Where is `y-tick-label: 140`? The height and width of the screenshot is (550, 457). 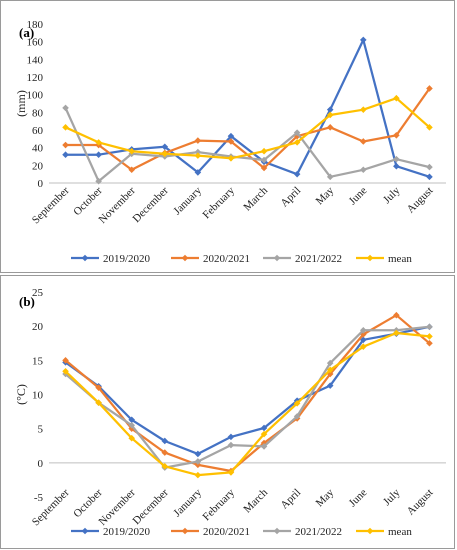 y-tick-label: 140 is located at coordinates (35, 60).